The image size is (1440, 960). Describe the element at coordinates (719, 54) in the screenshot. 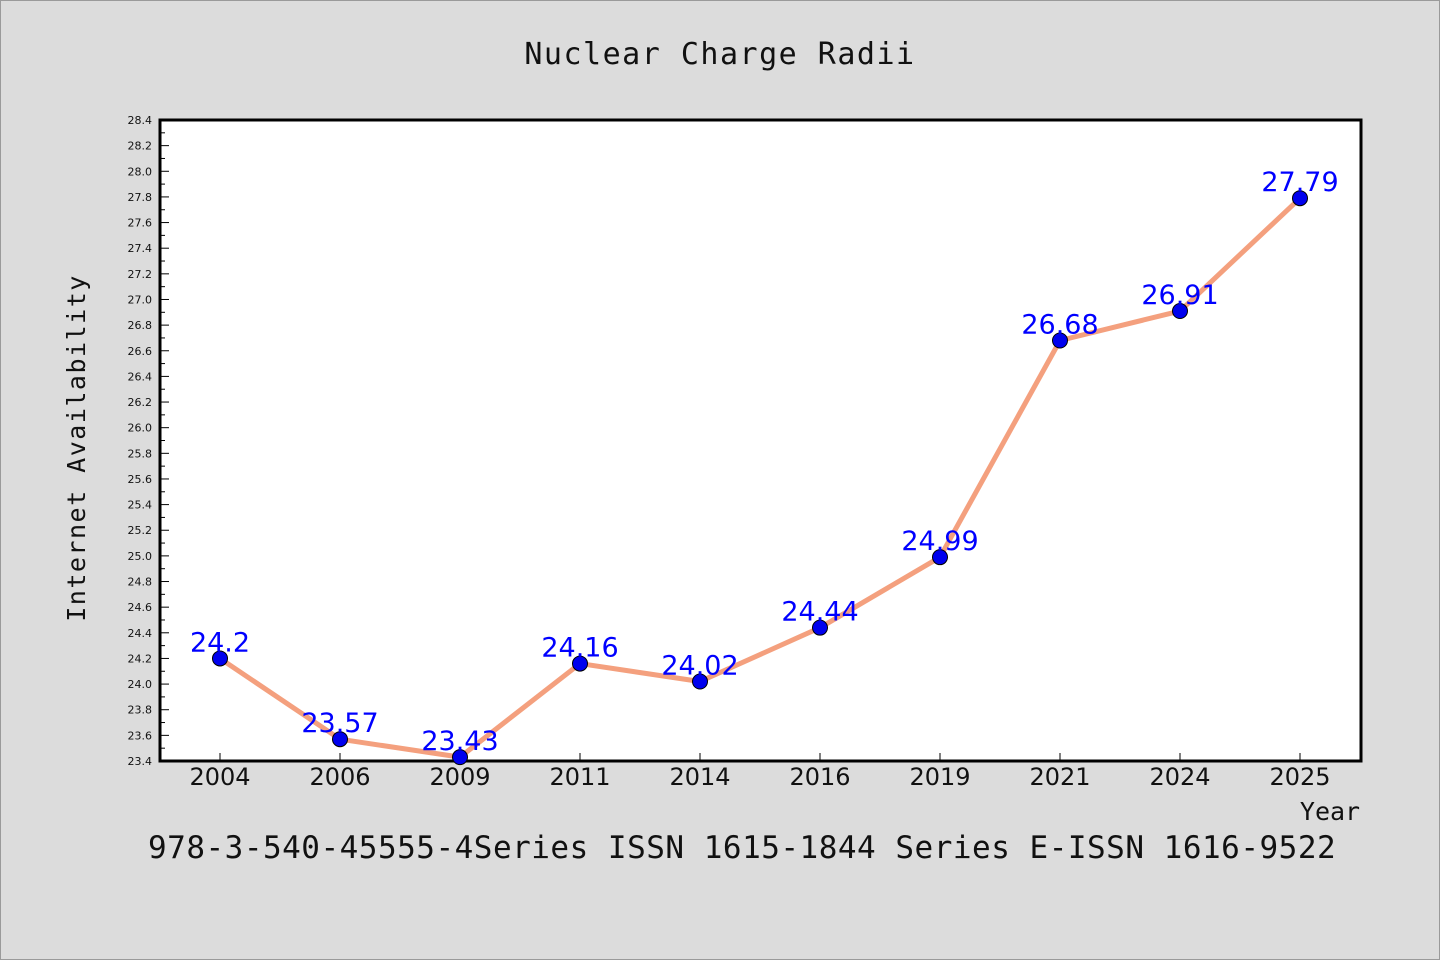

I see `chart-title: Nuclear Charge Radii` at that location.